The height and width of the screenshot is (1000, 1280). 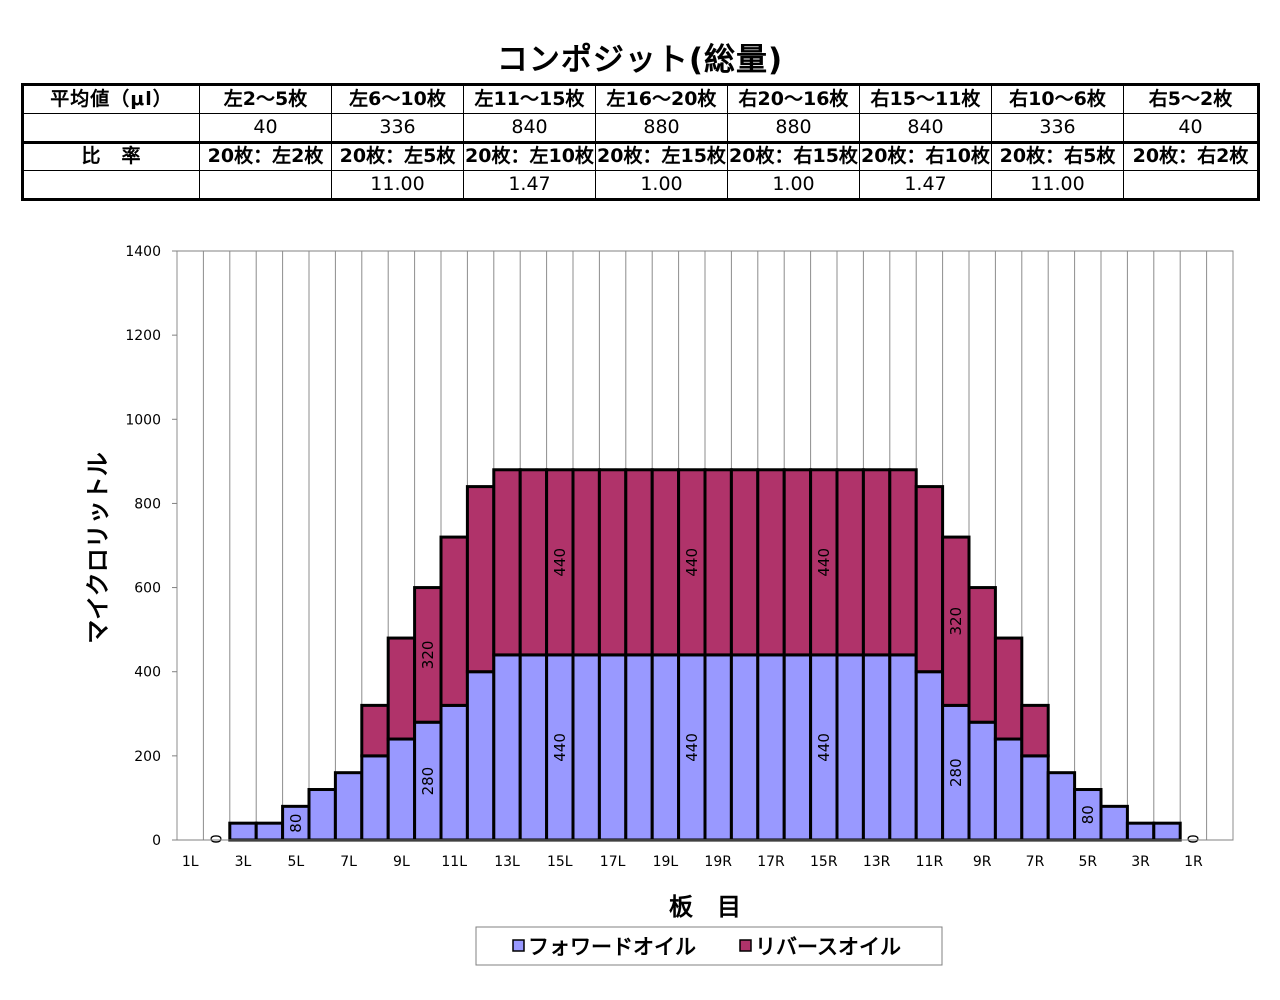 What do you see at coordinates (1191, 99) in the screenshot?
I see `range-header: 右5～2枚` at bounding box center [1191, 99].